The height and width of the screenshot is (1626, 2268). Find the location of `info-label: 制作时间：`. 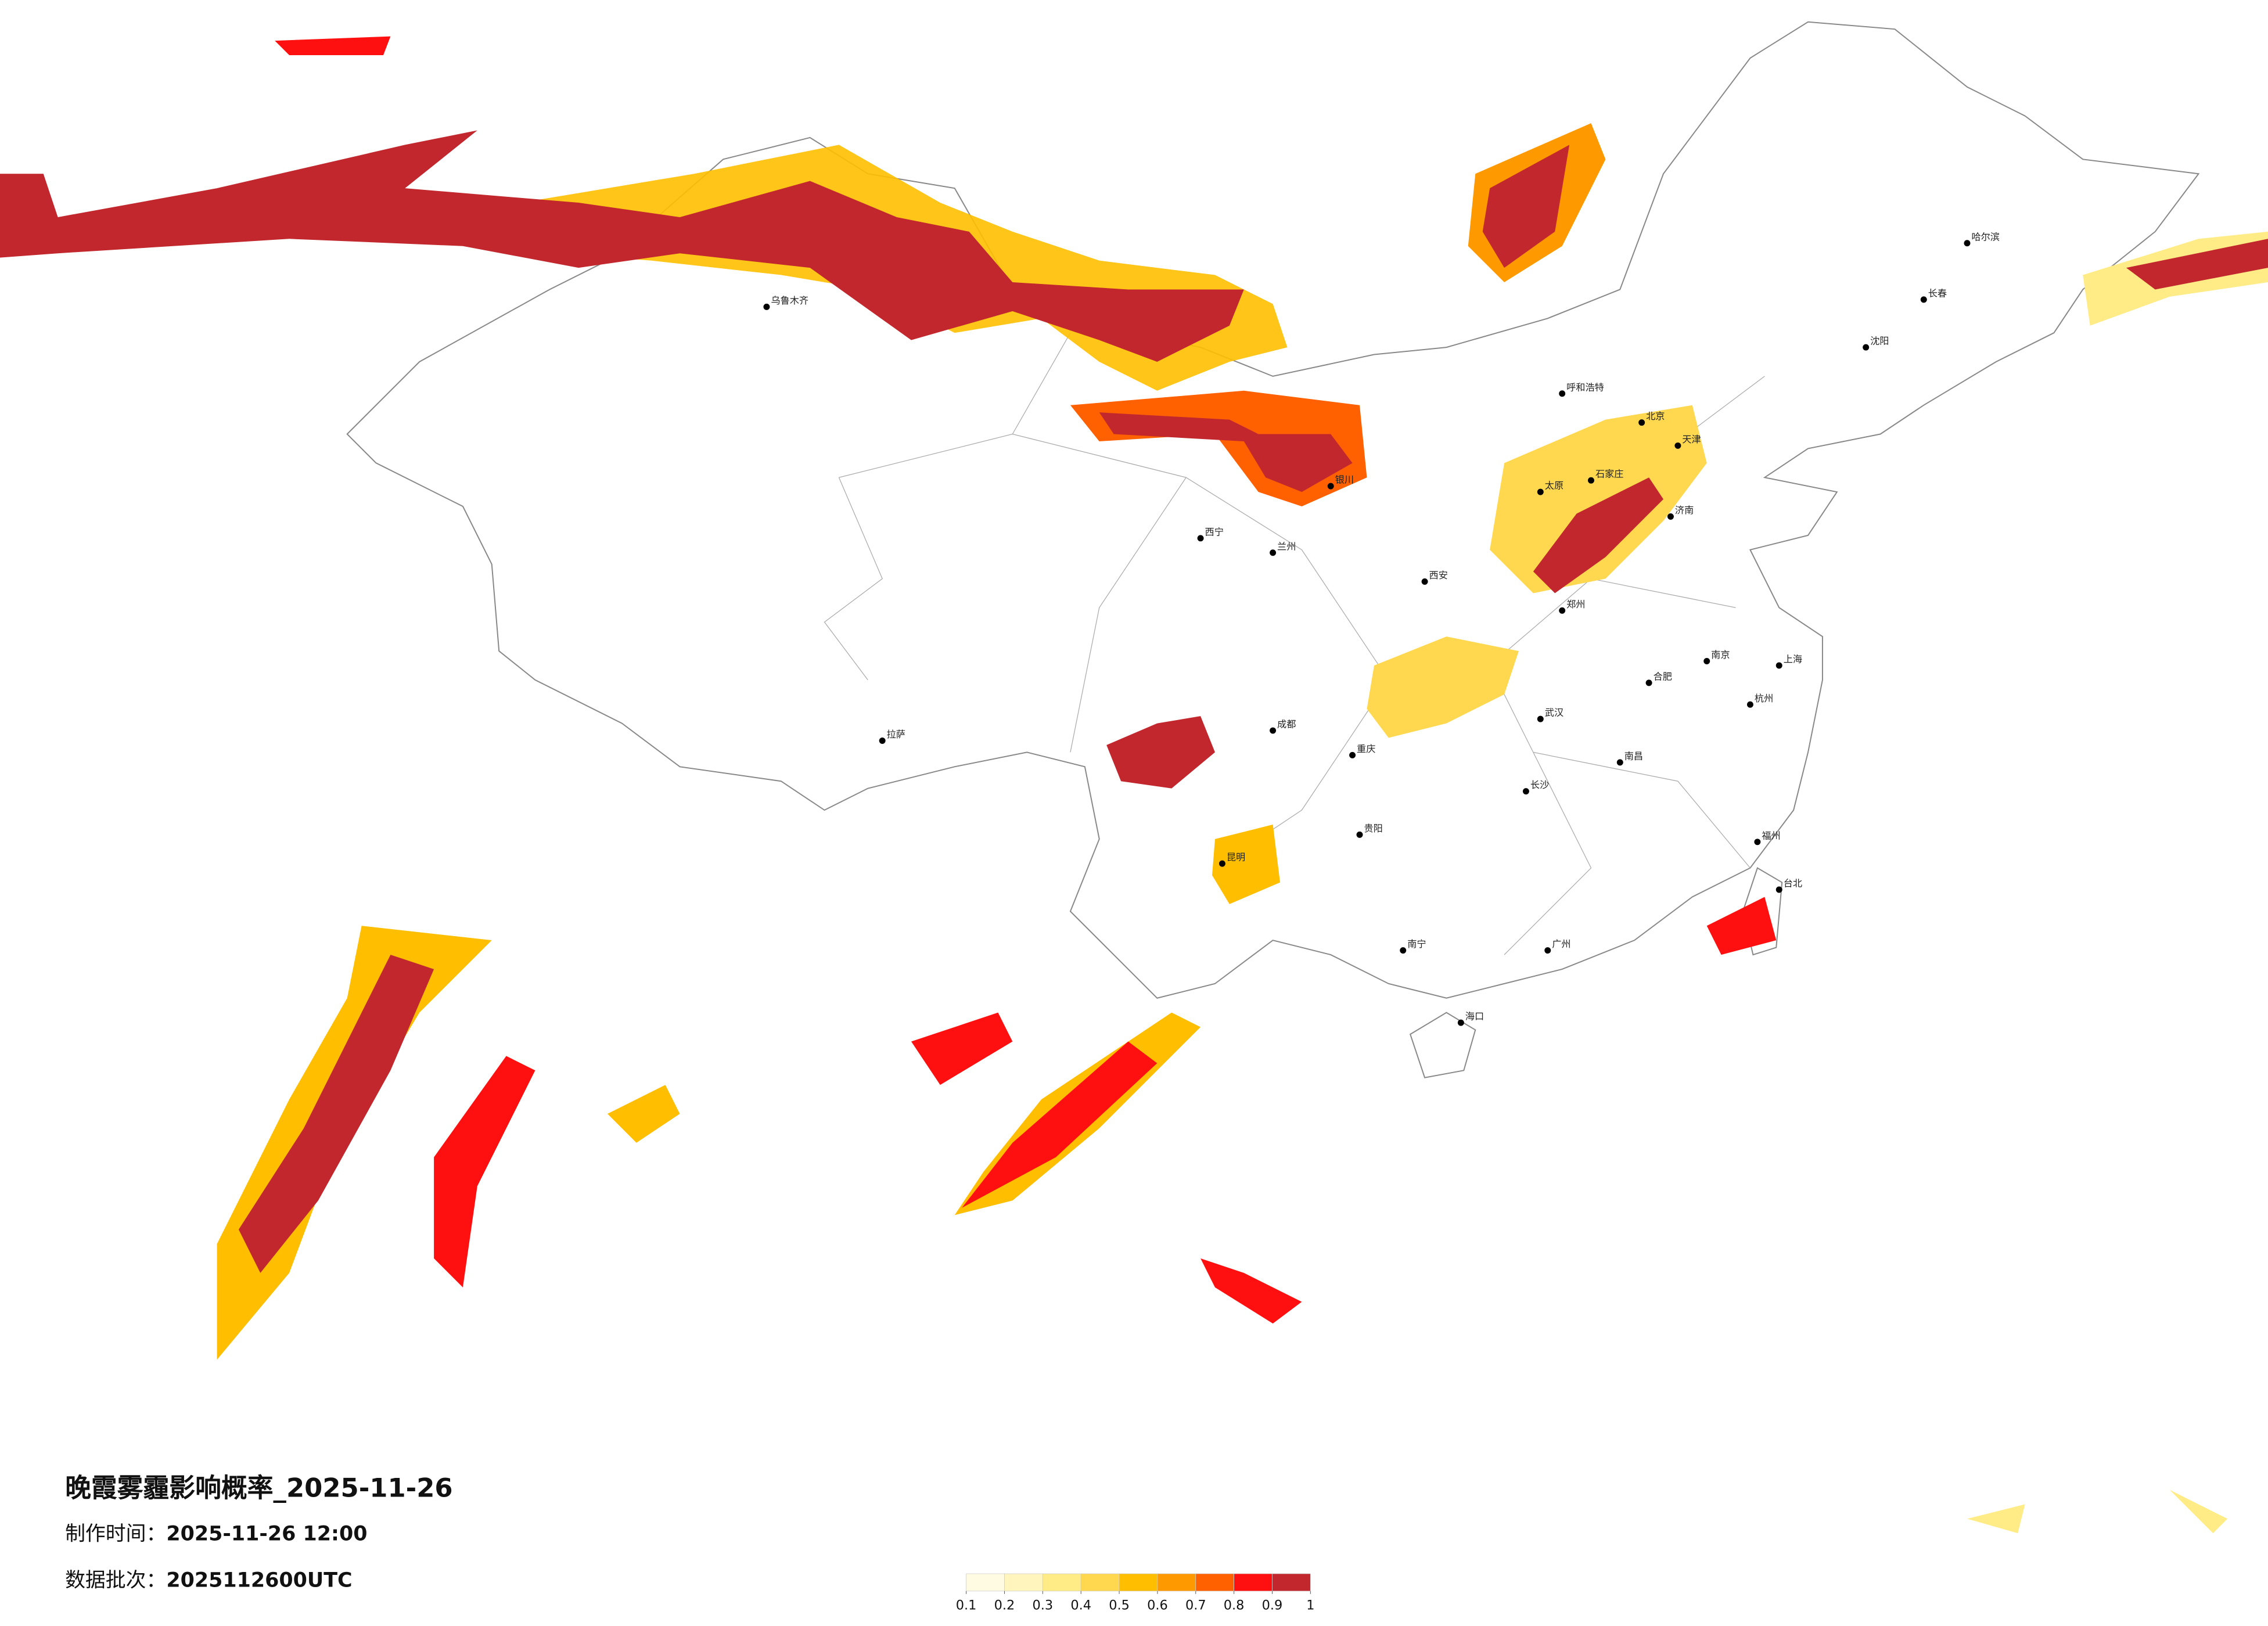

info-label: 制作时间： is located at coordinates (115, 1534).